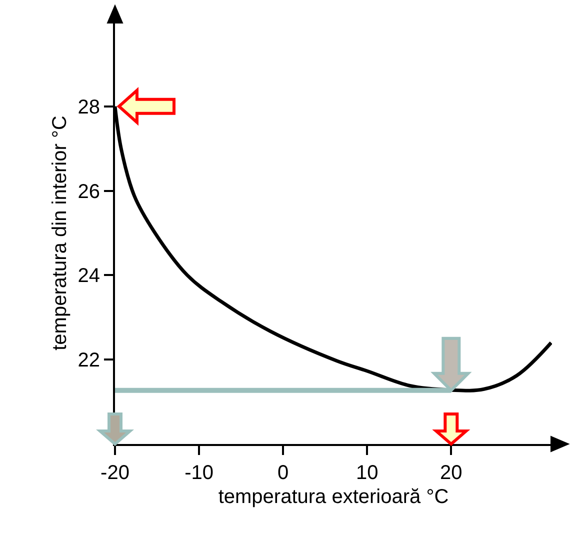  Describe the element at coordinates (59, 233) in the screenshot. I see `y-axis-title: temperatura din interior °C` at that location.